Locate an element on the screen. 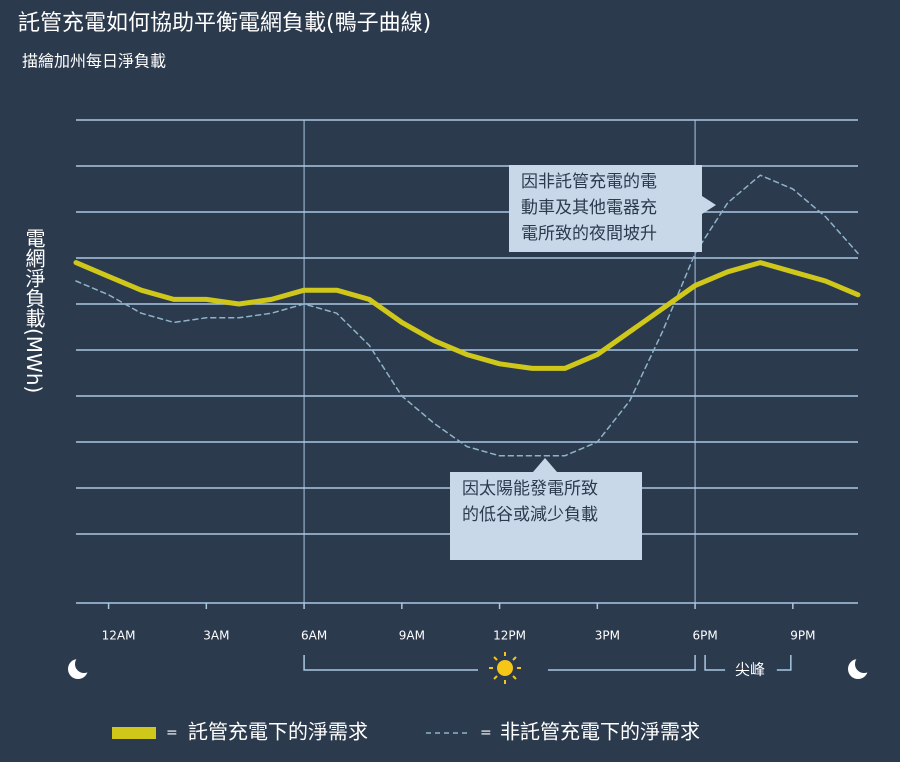  x-tick-label: 12PM is located at coordinates (509, 636).